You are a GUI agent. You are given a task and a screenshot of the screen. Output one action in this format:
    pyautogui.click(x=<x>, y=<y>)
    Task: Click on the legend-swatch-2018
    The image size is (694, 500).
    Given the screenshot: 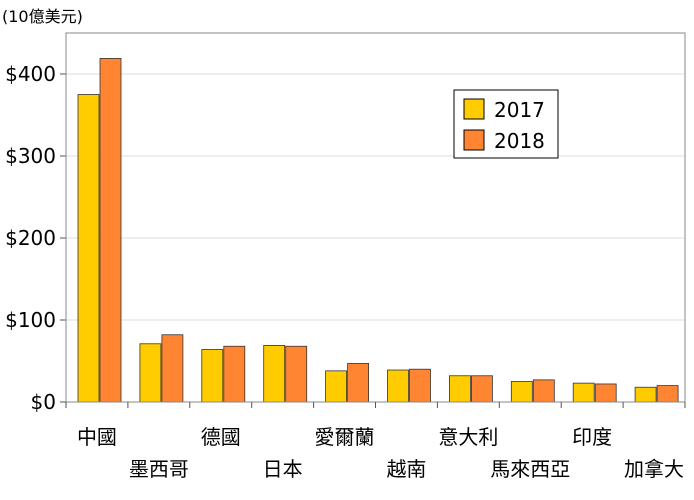 What is the action you would take?
    pyautogui.click(x=474, y=140)
    